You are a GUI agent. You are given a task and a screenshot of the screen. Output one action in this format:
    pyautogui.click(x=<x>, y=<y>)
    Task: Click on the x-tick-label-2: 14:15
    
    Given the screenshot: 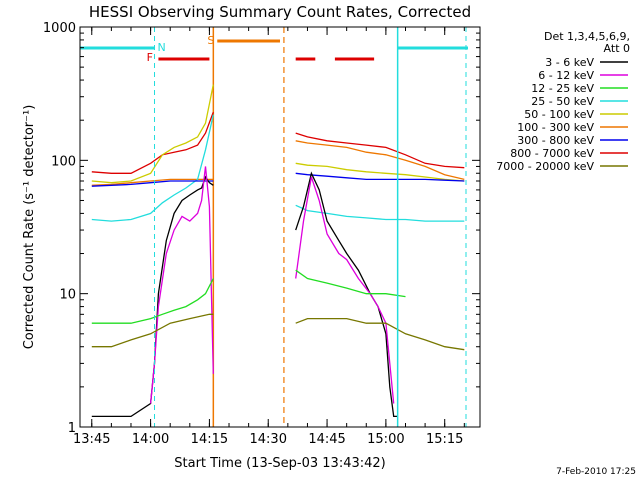 What is the action you would take?
    pyautogui.click(x=209, y=439)
    